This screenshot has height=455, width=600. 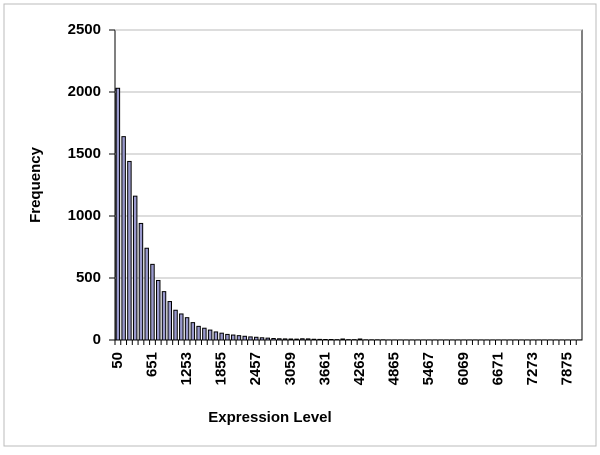 What do you see at coordinates (84, 153) in the screenshot?
I see `y-tick-label: 1500` at bounding box center [84, 153].